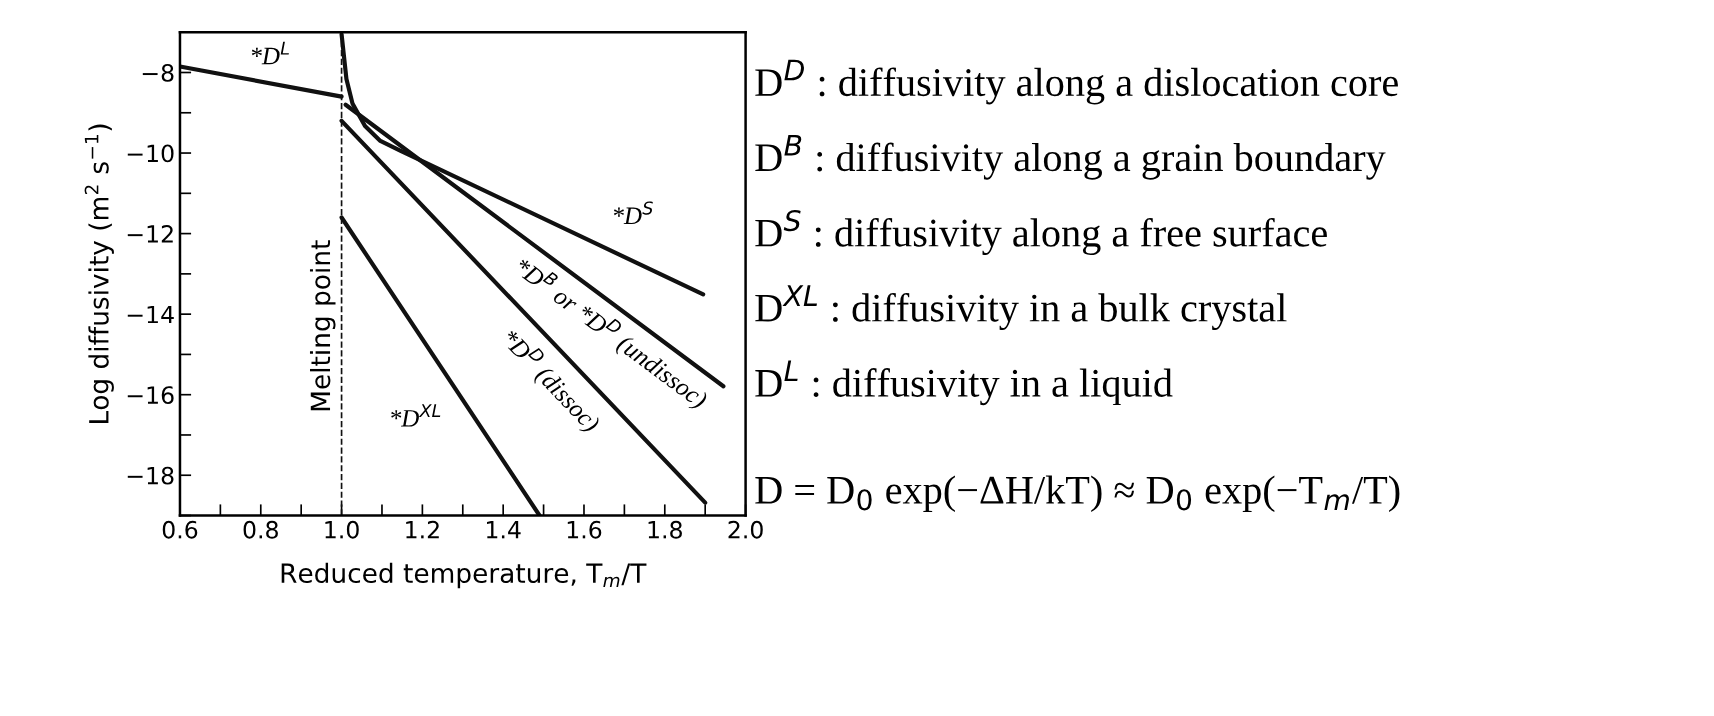 Image resolution: width=1714 pixels, height=716 pixels. Describe the element at coordinates (180, 529) in the screenshot. I see `x-tick-label: 0.6` at that location.